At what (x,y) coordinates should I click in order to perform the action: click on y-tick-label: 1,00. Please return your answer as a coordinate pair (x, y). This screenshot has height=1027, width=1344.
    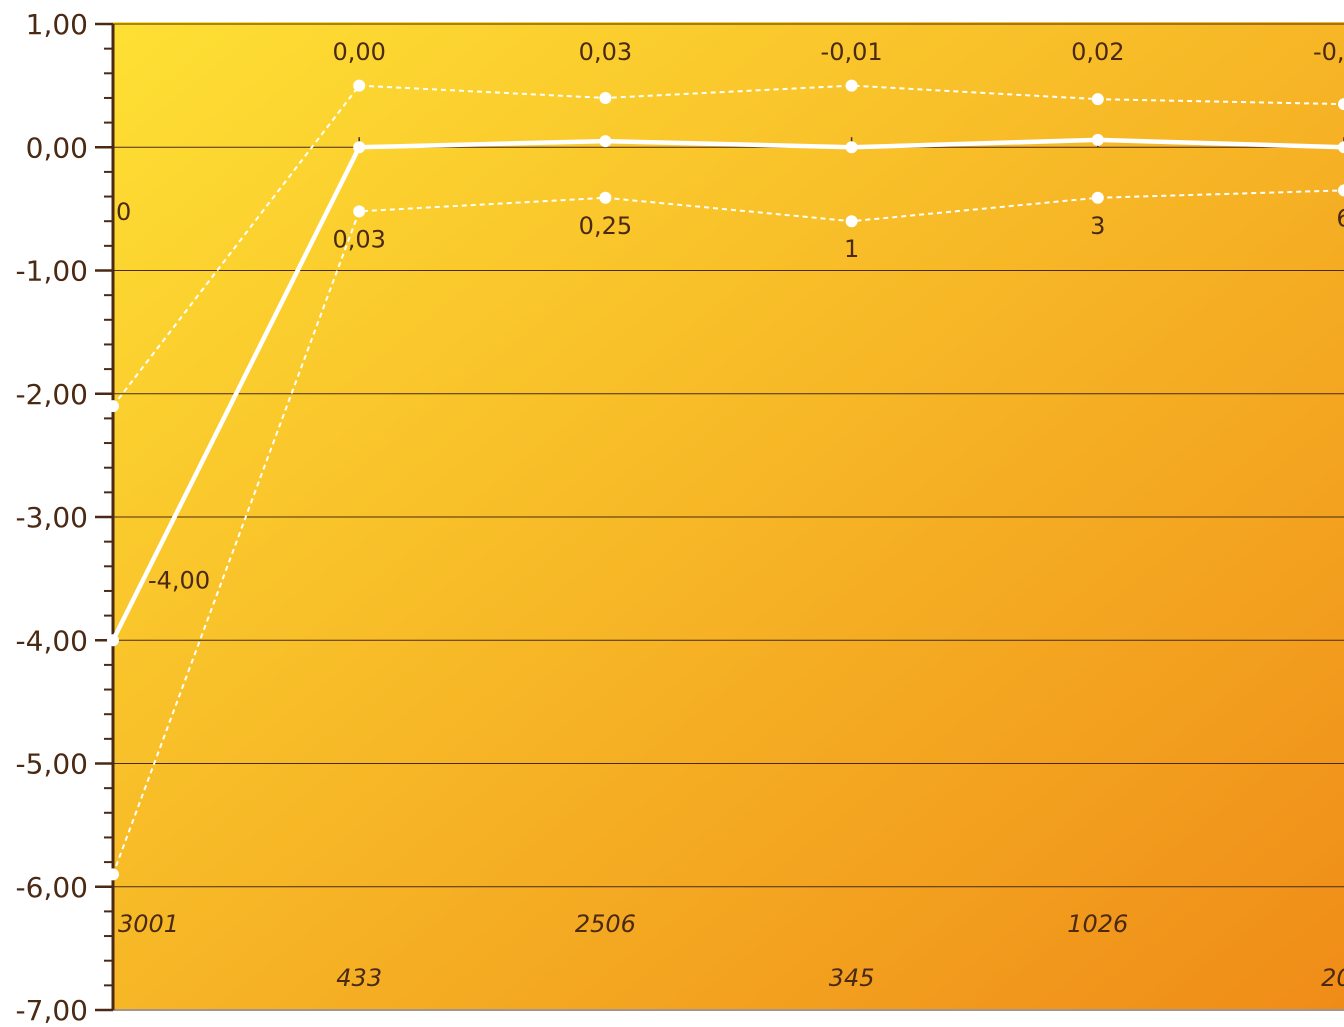
    Looking at the image, I should click on (57, 24).